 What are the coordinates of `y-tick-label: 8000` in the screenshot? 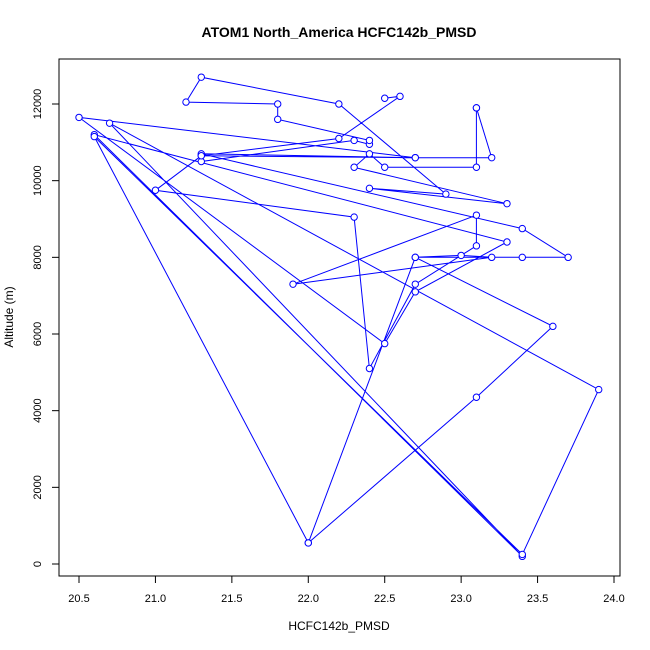 It's located at (38, 257).